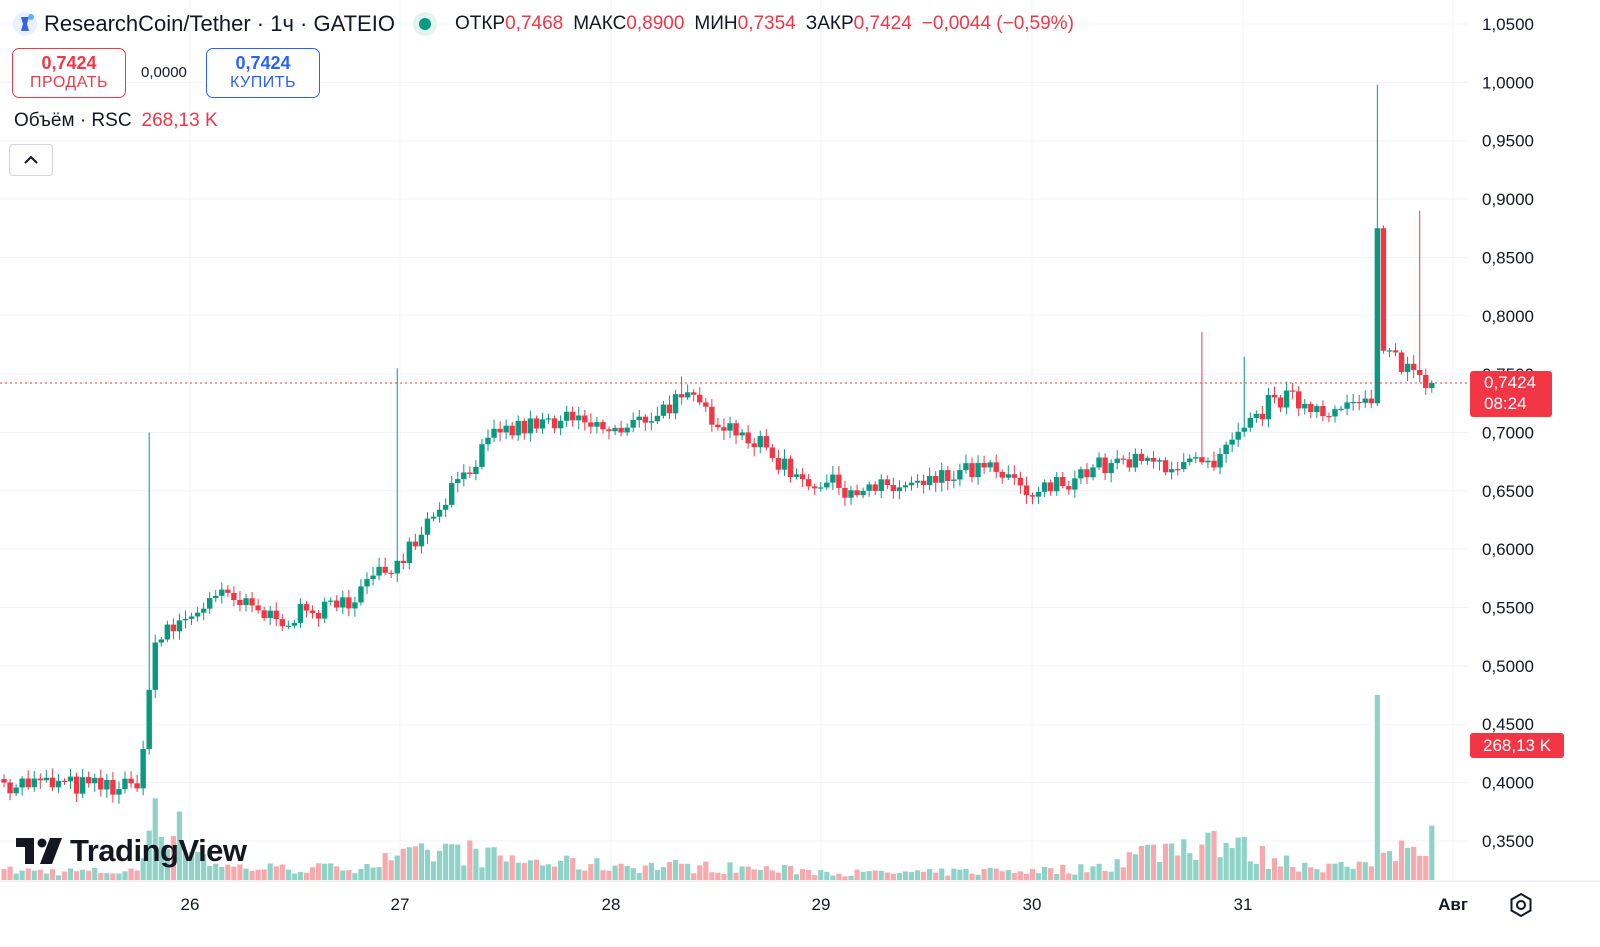 Image resolution: width=1600 pixels, height=947 pixels. I want to click on buy-button: 0,7424 КУПИТЬ, so click(263, 73).